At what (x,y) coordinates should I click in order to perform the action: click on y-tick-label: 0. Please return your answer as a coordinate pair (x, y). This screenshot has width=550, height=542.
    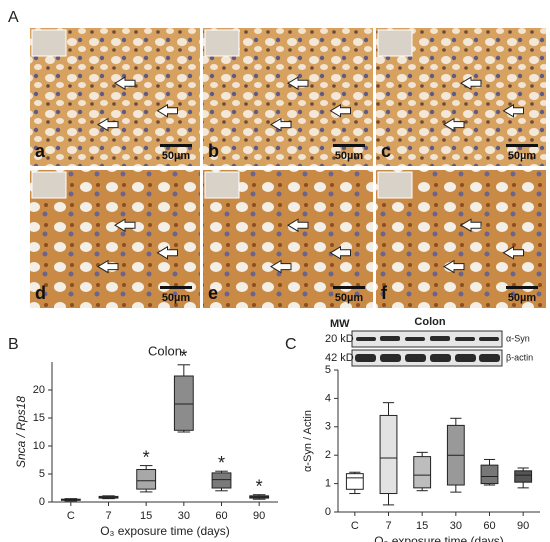
    Looking at the image, I should click on (42, 502).